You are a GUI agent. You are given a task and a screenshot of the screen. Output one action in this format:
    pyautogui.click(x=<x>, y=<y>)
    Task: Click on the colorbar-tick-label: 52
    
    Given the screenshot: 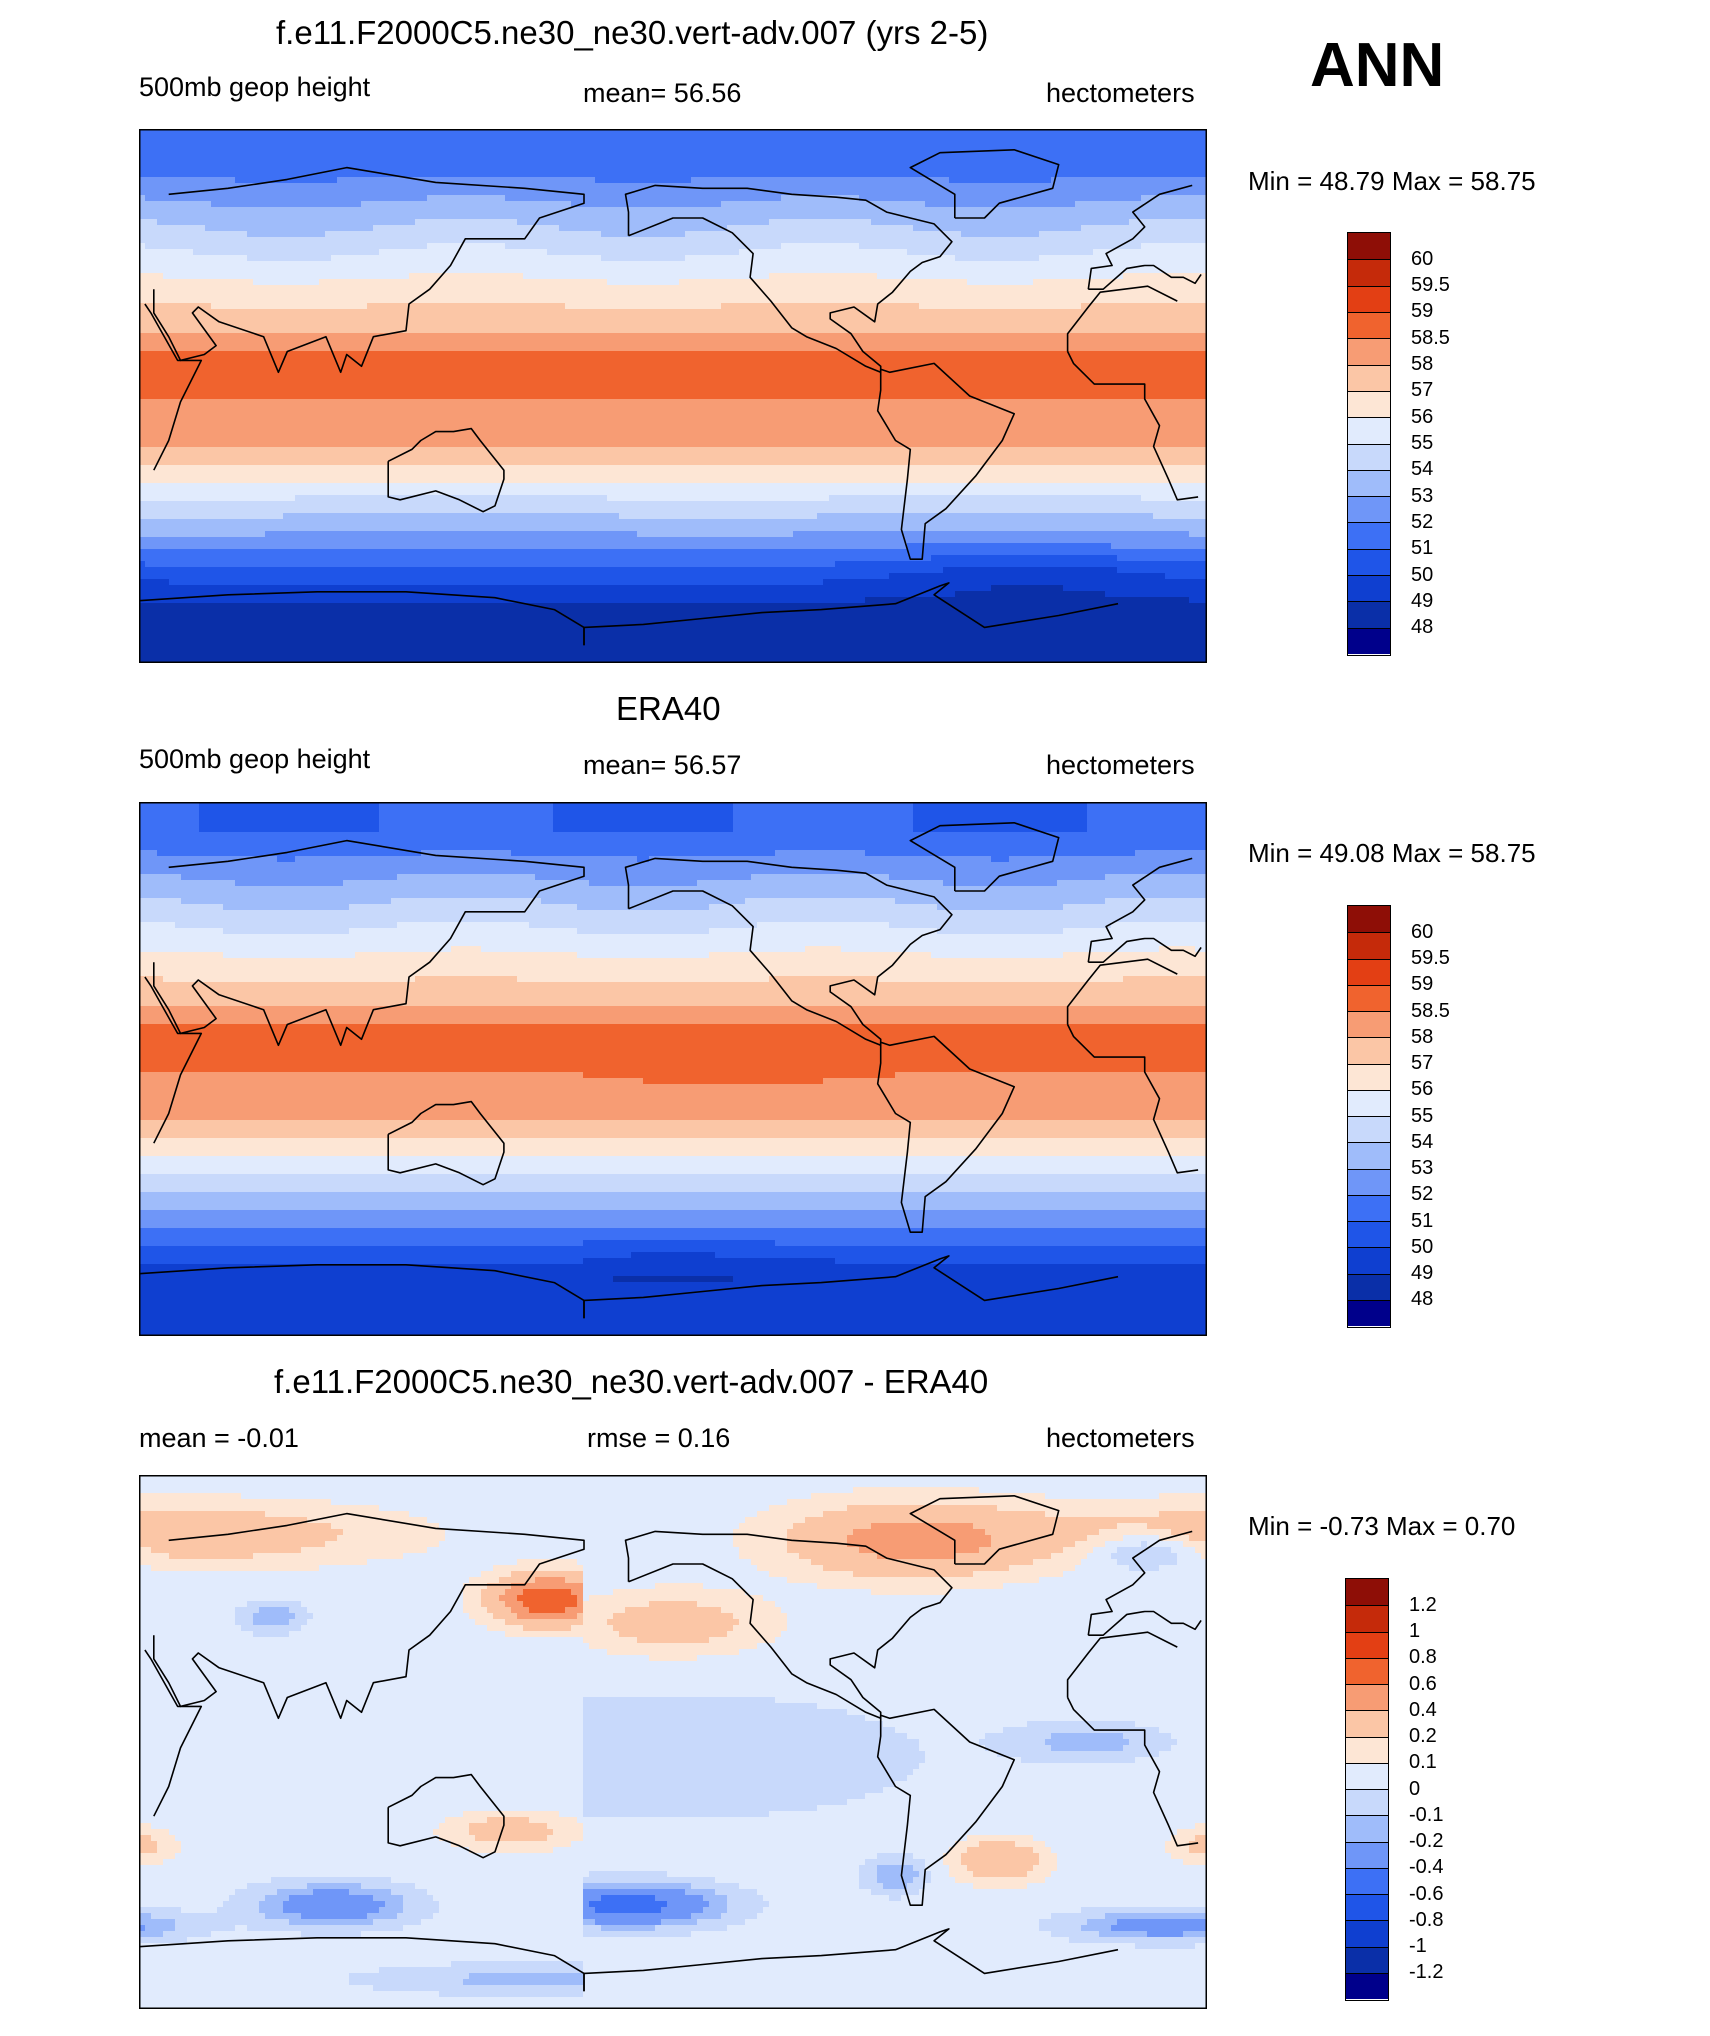 What is the action you would take?
    pyautogui.click(x=1422, y=1194)
    